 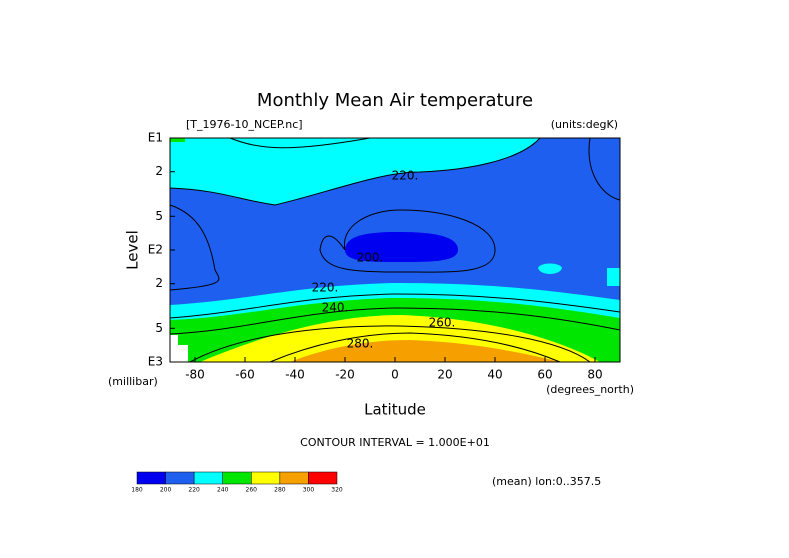 What do you see at coordinates (337, 490) in the screenshot?
I see `colorbar-label: 320` at bounding box center [337, 490].